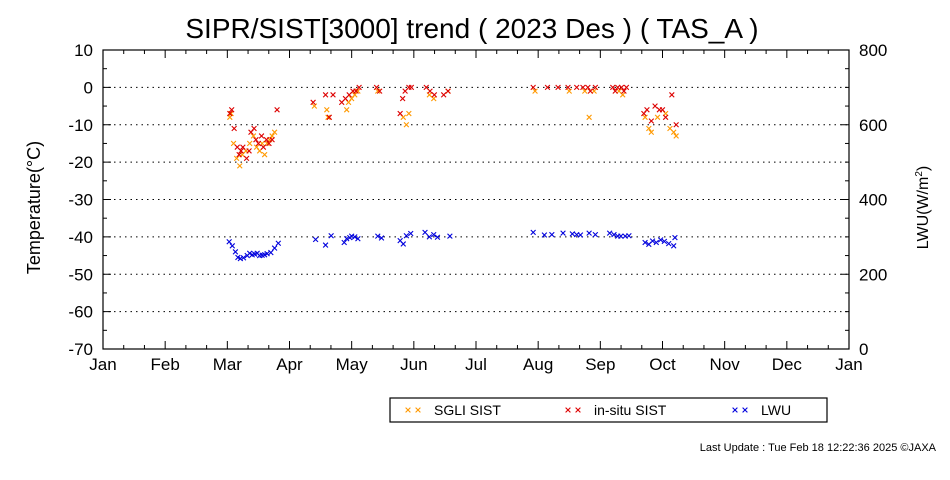 The height and width of the screenshot is (480, 950). Describe the element at coordinates (608, 410) in the screenshot. I see `legend: SGLI SIST in-situ SIST LWU` at that location.